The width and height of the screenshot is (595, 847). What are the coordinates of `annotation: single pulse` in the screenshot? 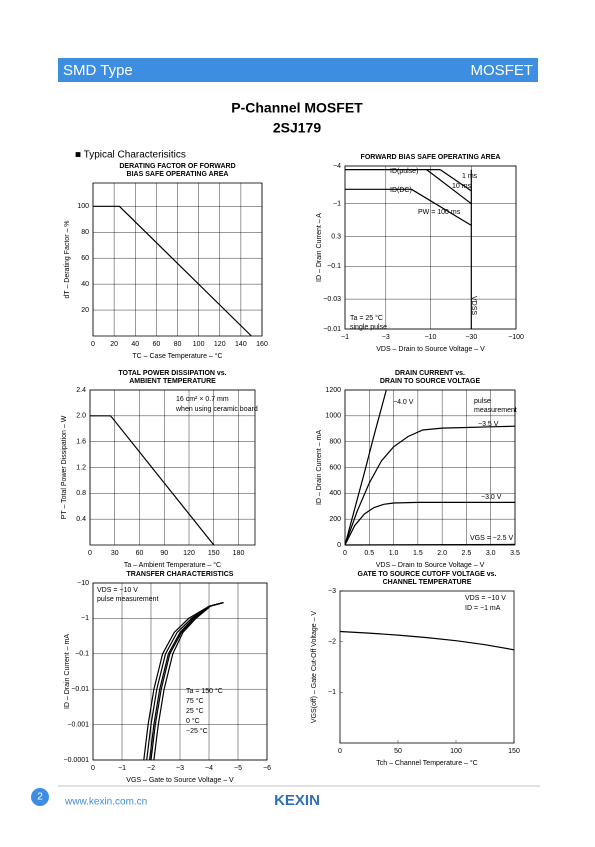 It's located at (368, 327).